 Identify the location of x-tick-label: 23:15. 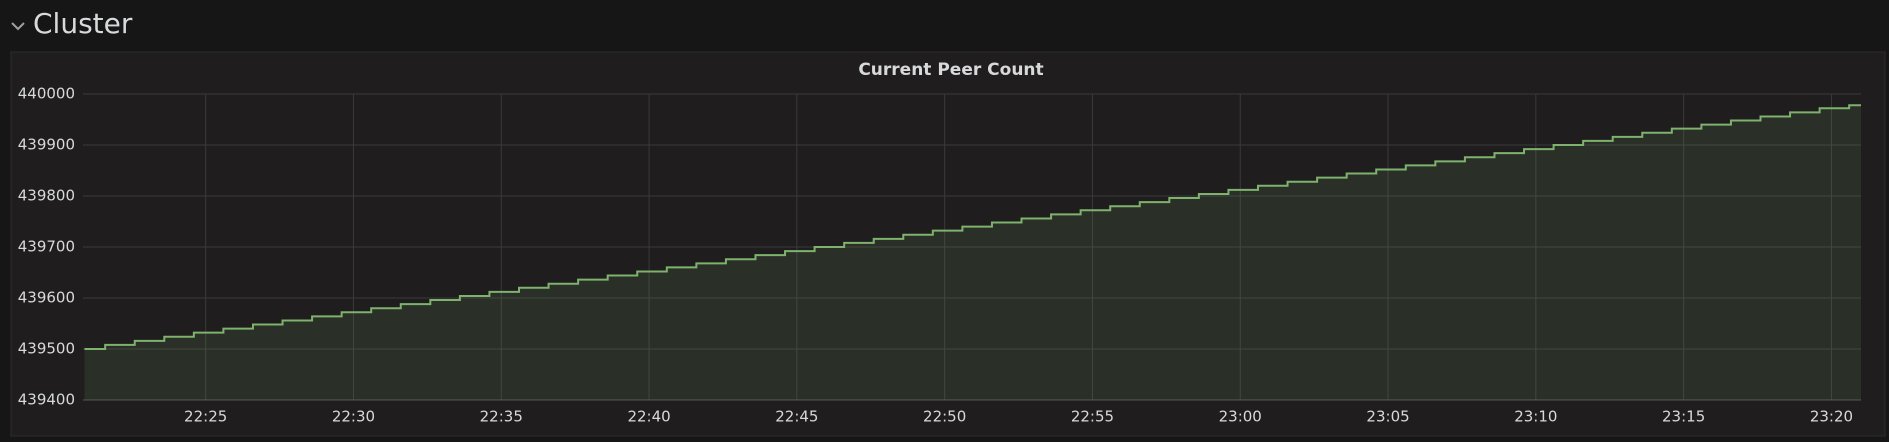
(1683, 417).